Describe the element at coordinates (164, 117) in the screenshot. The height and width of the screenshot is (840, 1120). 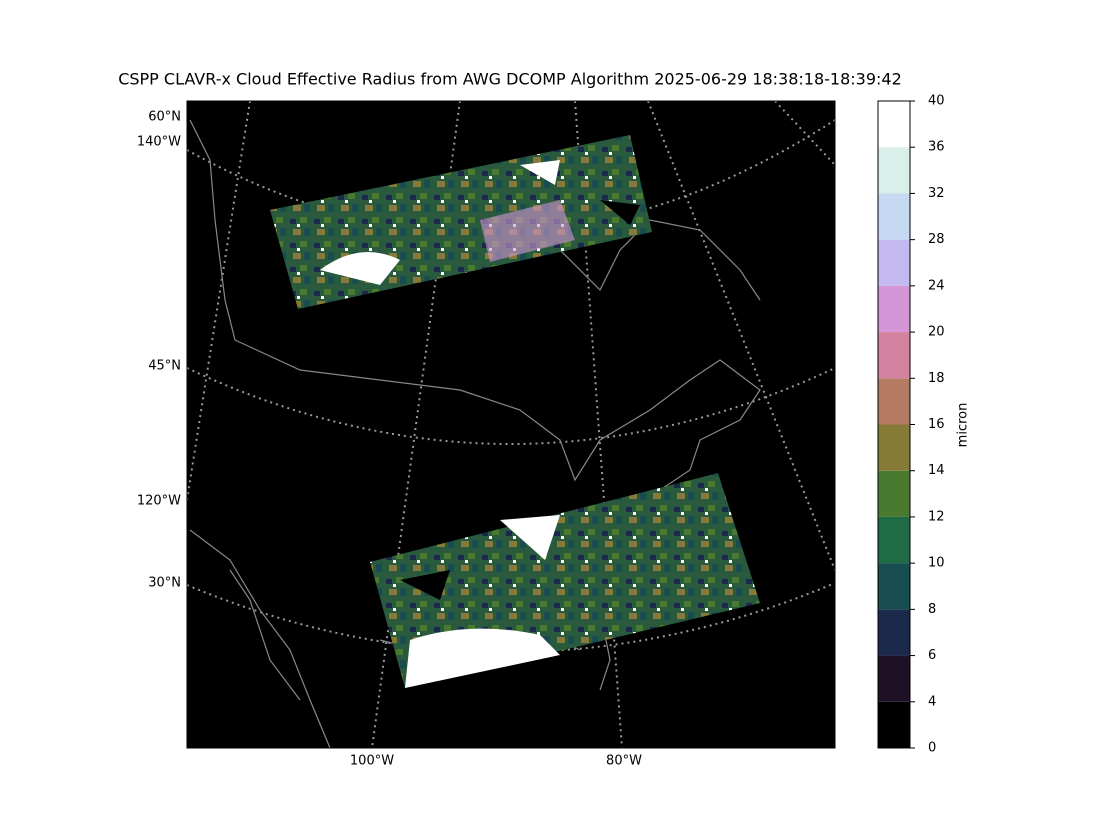
I see `lat-lon-label: 60°N` at that location.